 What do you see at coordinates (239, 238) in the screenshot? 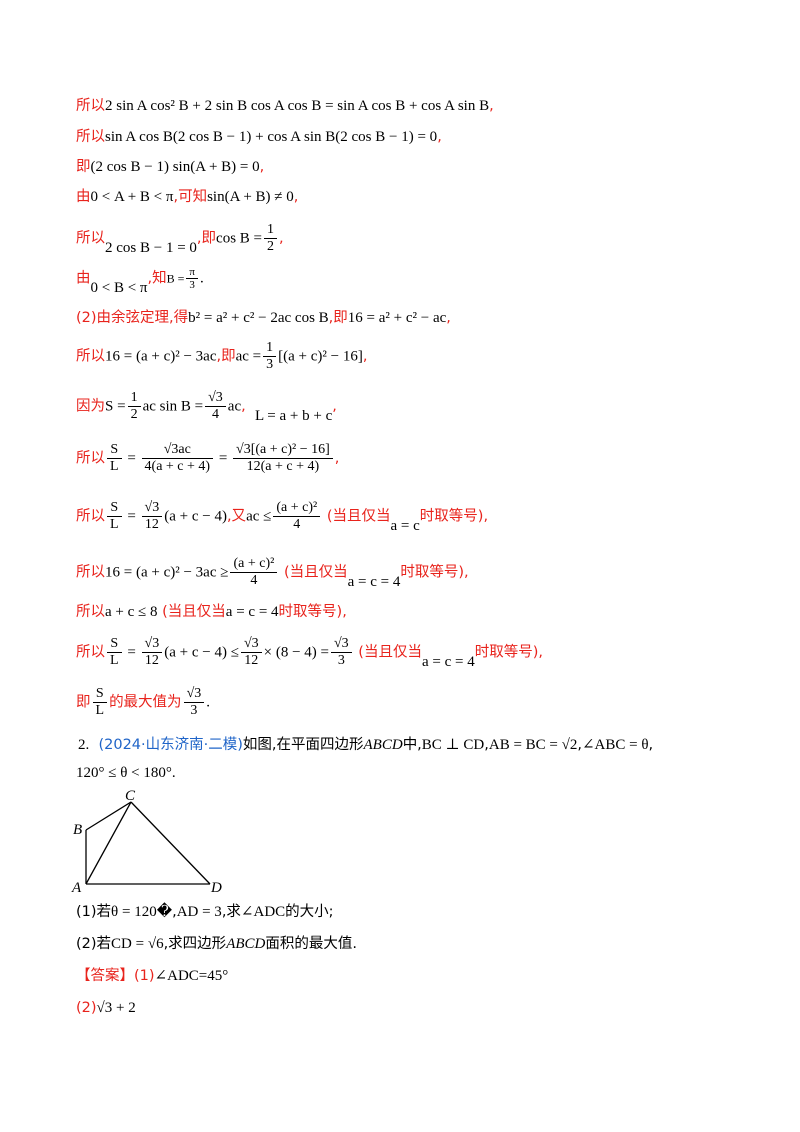
I see `formula: cos B =` at bounding box center [239, 238].